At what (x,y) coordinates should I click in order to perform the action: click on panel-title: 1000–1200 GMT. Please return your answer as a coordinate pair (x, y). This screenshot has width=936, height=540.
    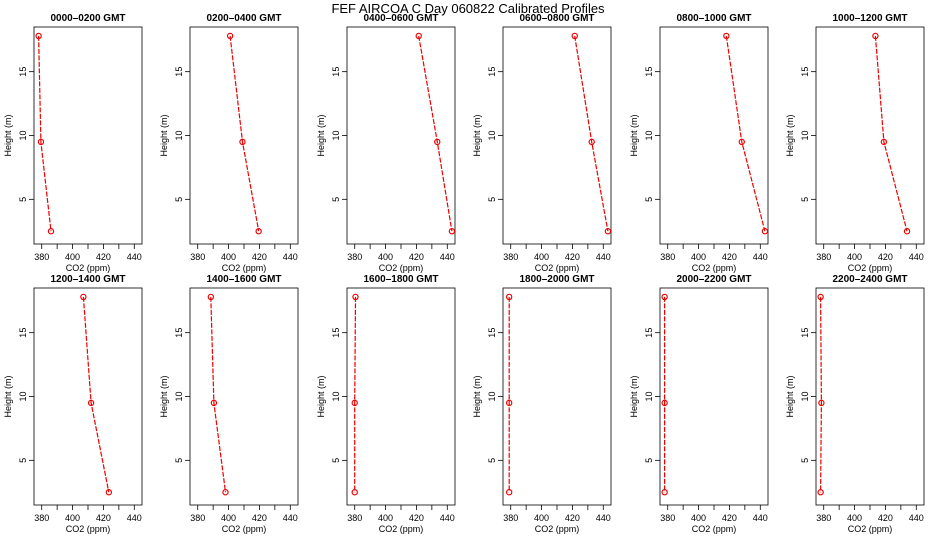
    Looking at the image, I should click on (869, 18).